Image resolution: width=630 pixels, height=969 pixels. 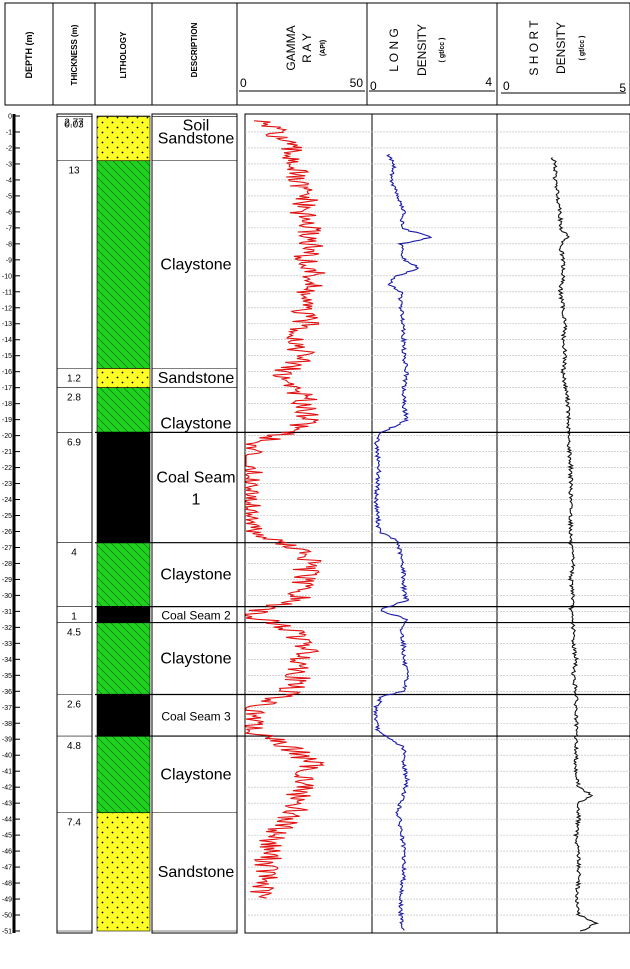 What do you see at coordinates (7, 916) in the screenshot?
I see `depth-tick-label: -50` at bounding box center [7, 916].